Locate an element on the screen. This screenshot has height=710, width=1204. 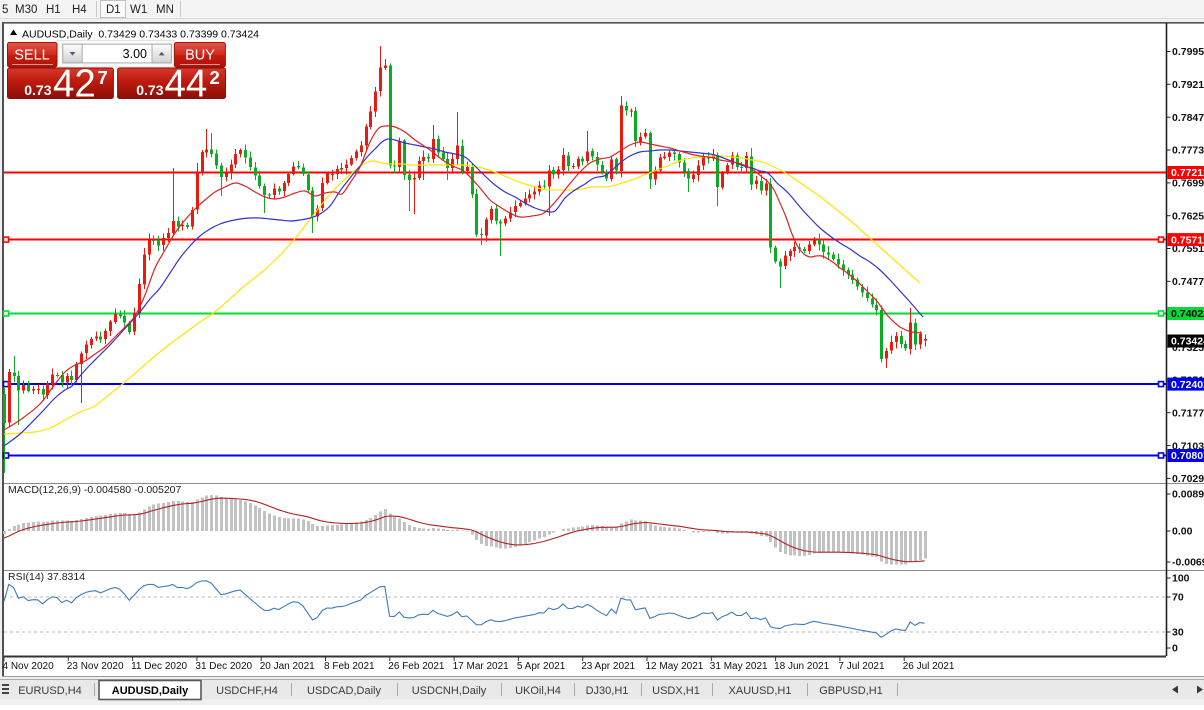
svg-text: 44 is located at coordinates (186, 84).